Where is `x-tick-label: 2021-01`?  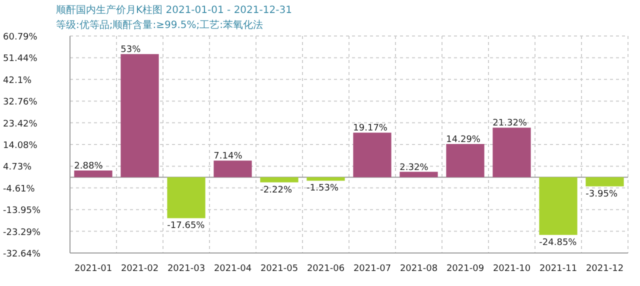
x-tick-label: 2021-01 is located at coordinates (93, 269).